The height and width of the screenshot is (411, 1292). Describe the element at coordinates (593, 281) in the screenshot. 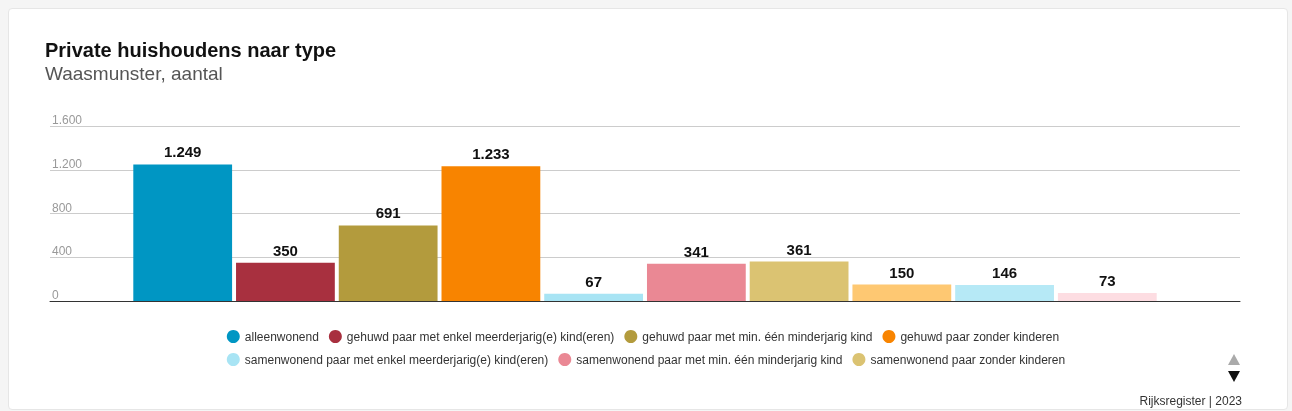

I see `data-label: 67` at that location.